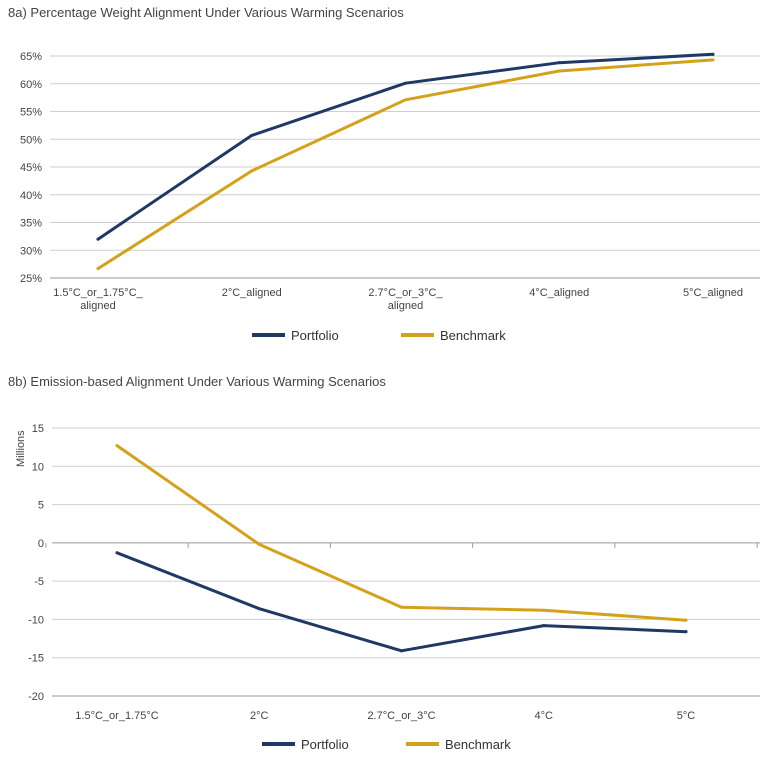  What do you see at coordinates (39, 582) in the screenshot?
I see `chart-8b-y-tick-label: -5` at bounding box center [39, 582].